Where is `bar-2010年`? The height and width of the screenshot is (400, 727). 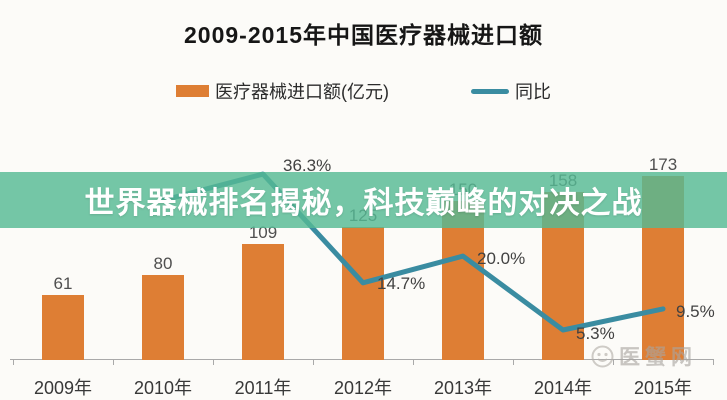 bar-2010年 is located at coordinates (163, 317).